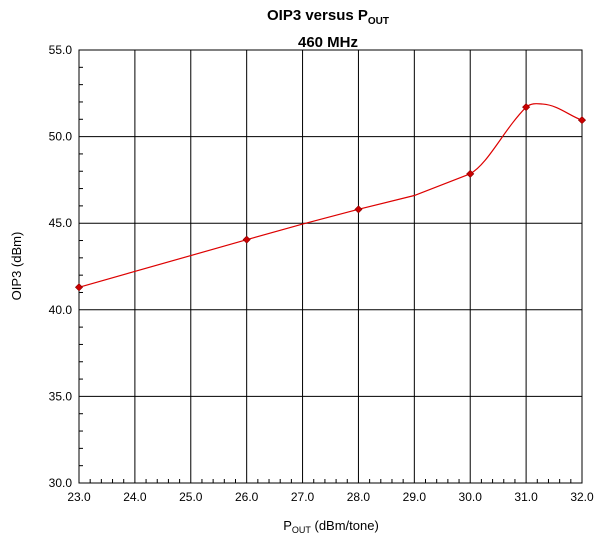 The image size is (597, 539). I want to click on x-tick-label: 30.0, so click(471, 497).